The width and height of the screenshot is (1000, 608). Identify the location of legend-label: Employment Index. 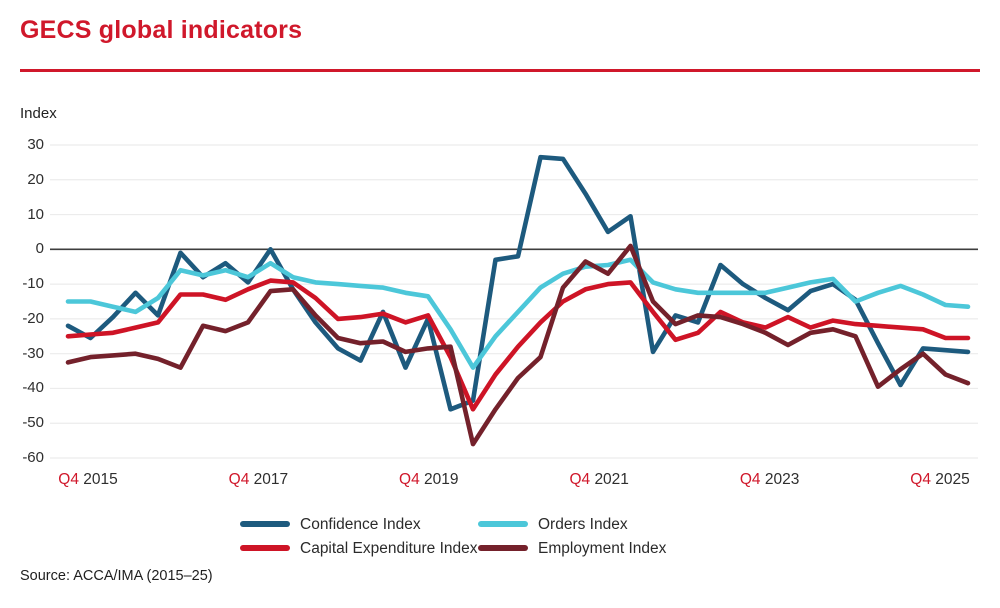
(602, 548).